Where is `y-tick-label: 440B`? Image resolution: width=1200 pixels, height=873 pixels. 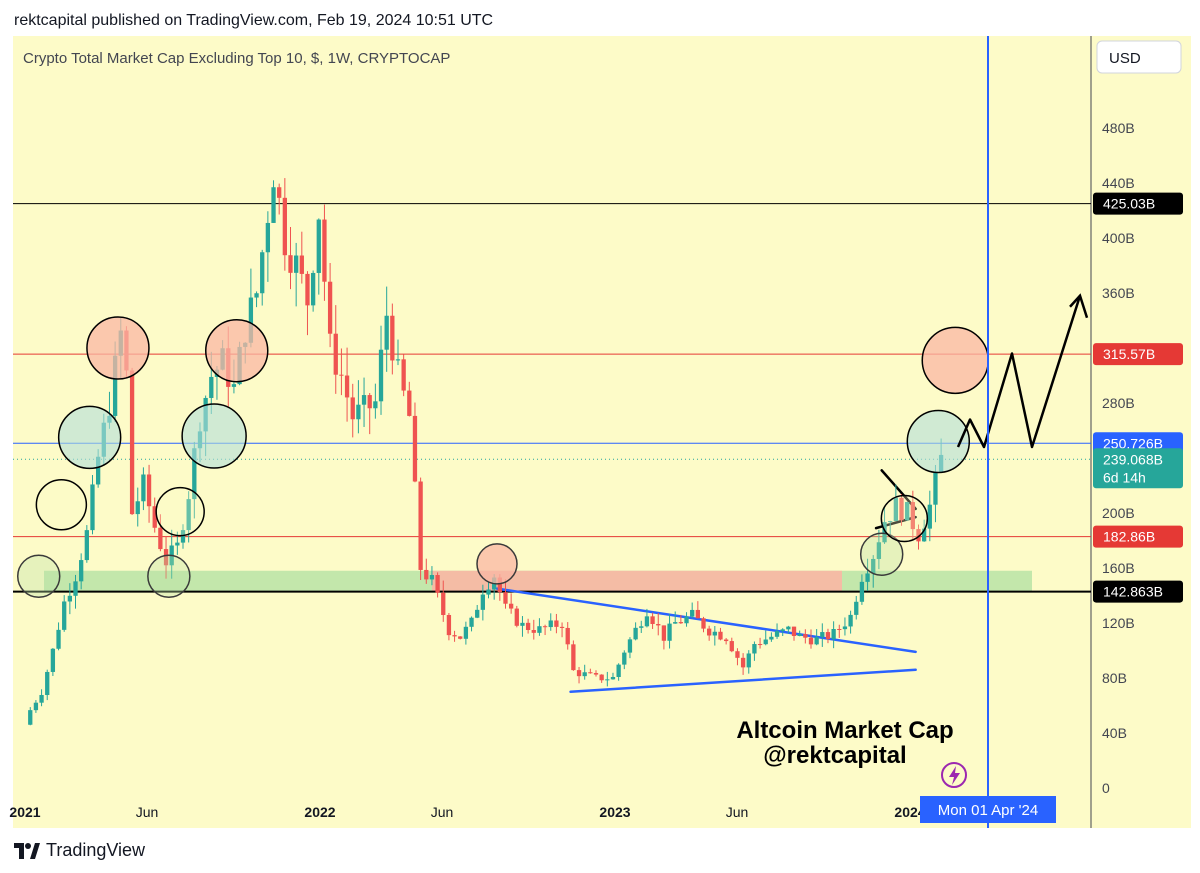
y-tick-label: 440B is located at coordinates (1118, 183).